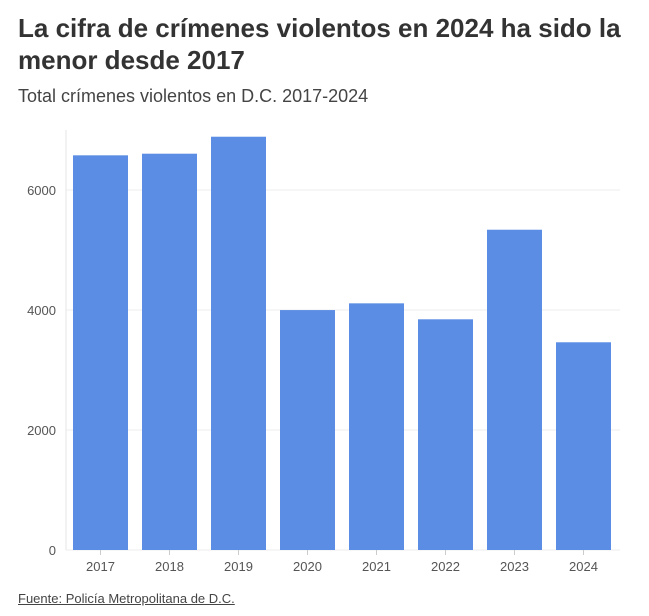 The image size is (649, 616). Describe the element at coordinates (100, 352) in the screenshot. I see `bar-2017` at that location.